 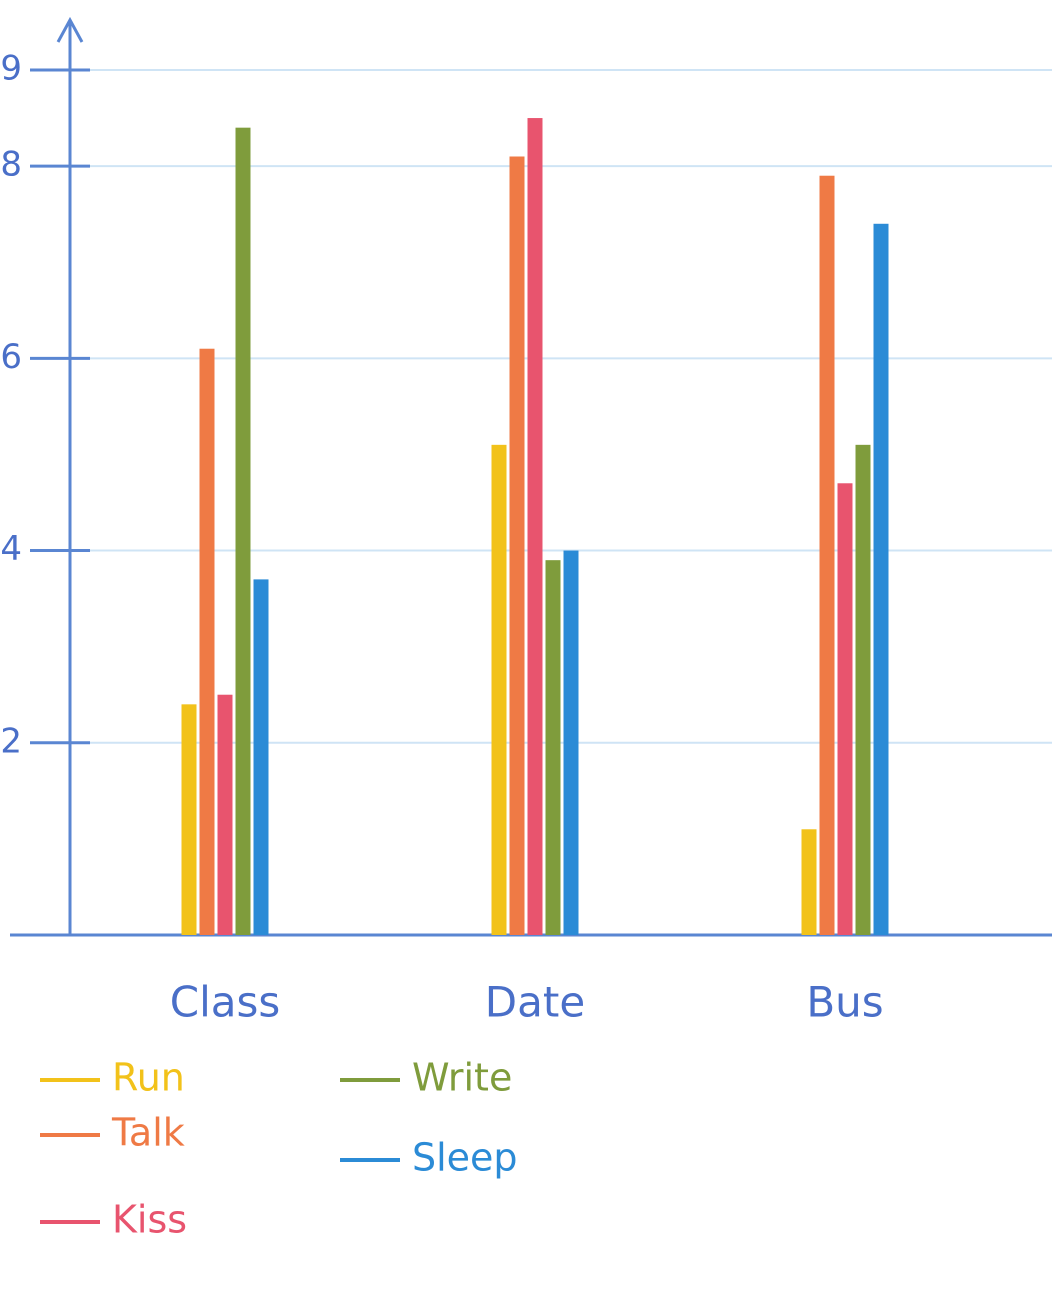 I want to click on y-tick-label: 4, so click(x=11, y=549).